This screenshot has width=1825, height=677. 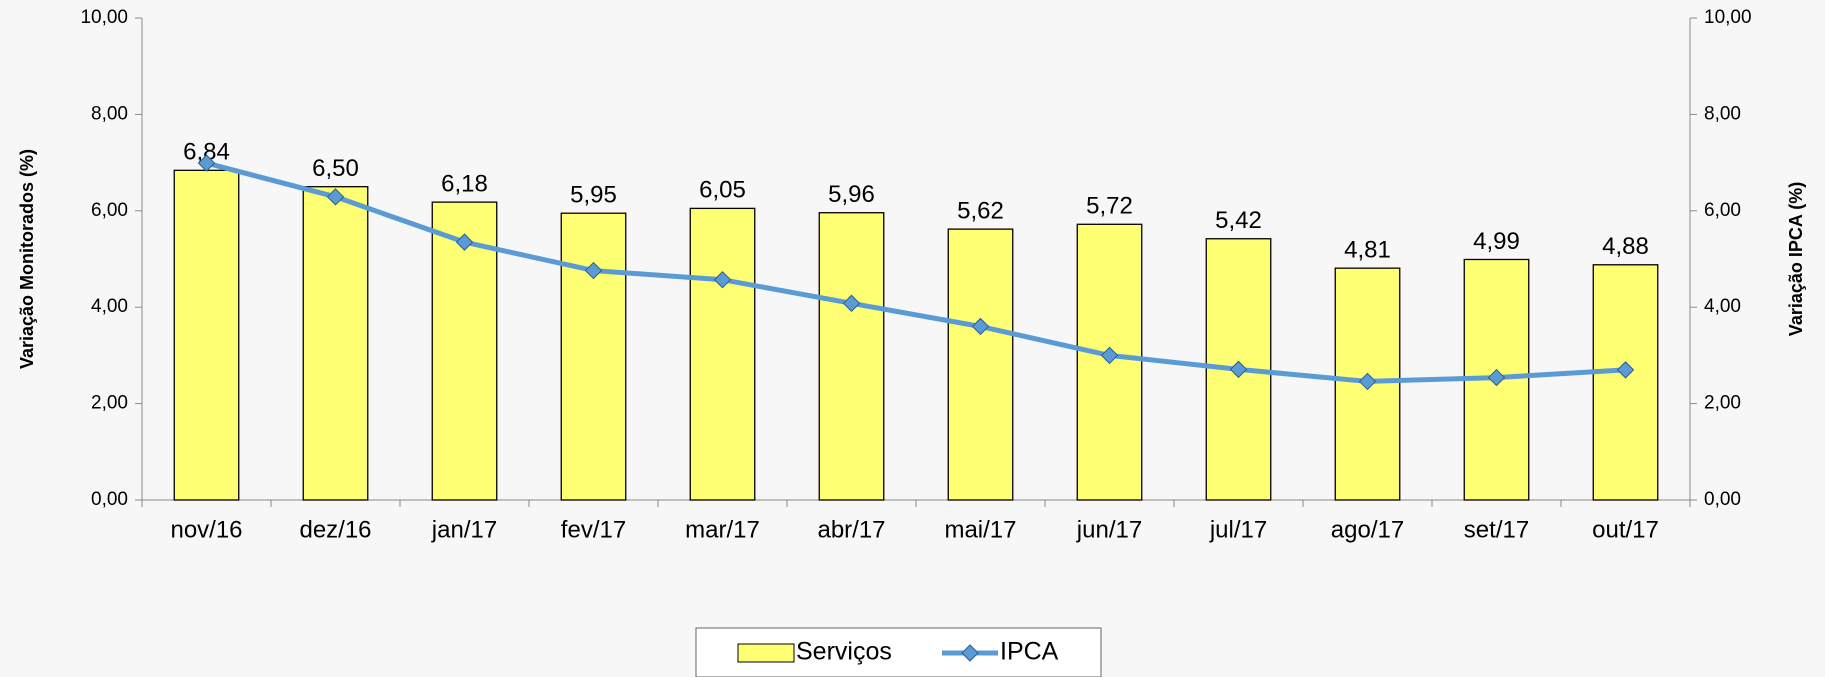 I want to click on y-tick-label: 4,00, so click(x=109, y=306).